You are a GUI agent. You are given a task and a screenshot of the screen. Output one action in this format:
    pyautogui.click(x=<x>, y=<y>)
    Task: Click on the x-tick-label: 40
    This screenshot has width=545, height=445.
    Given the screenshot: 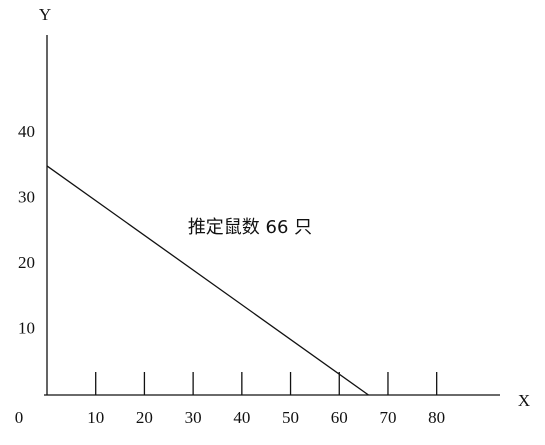 What is the action you would take?
    pyautogui.click(x=241, y=417)
    